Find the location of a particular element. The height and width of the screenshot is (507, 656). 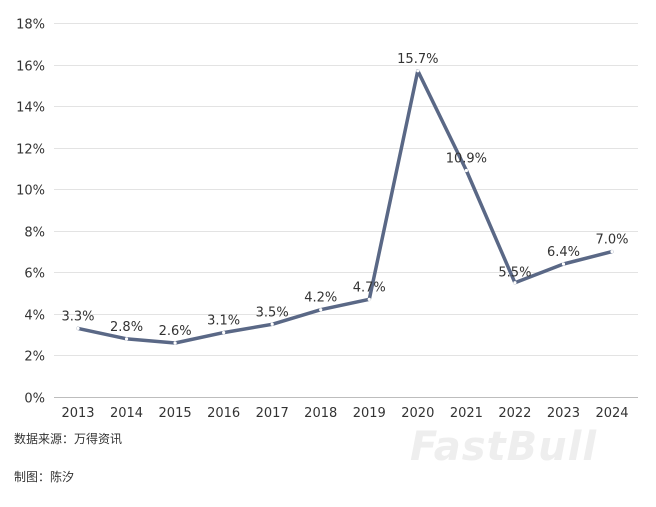

data-label: 2.6% is located at coordinates (175, 331).